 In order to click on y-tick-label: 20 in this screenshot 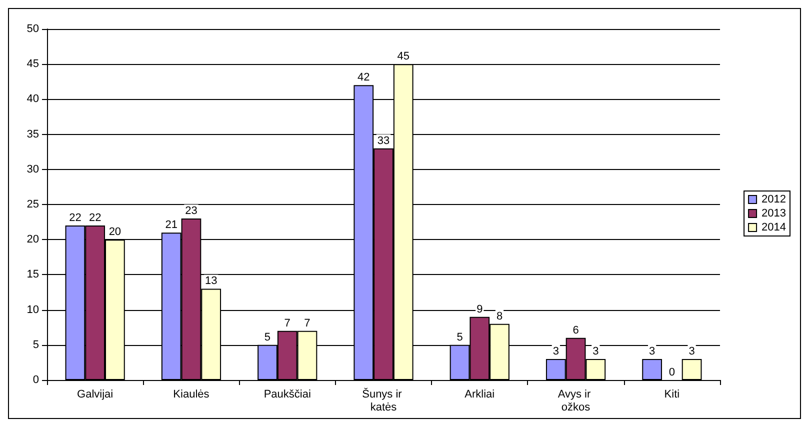, I will do `click(32, 240)`.